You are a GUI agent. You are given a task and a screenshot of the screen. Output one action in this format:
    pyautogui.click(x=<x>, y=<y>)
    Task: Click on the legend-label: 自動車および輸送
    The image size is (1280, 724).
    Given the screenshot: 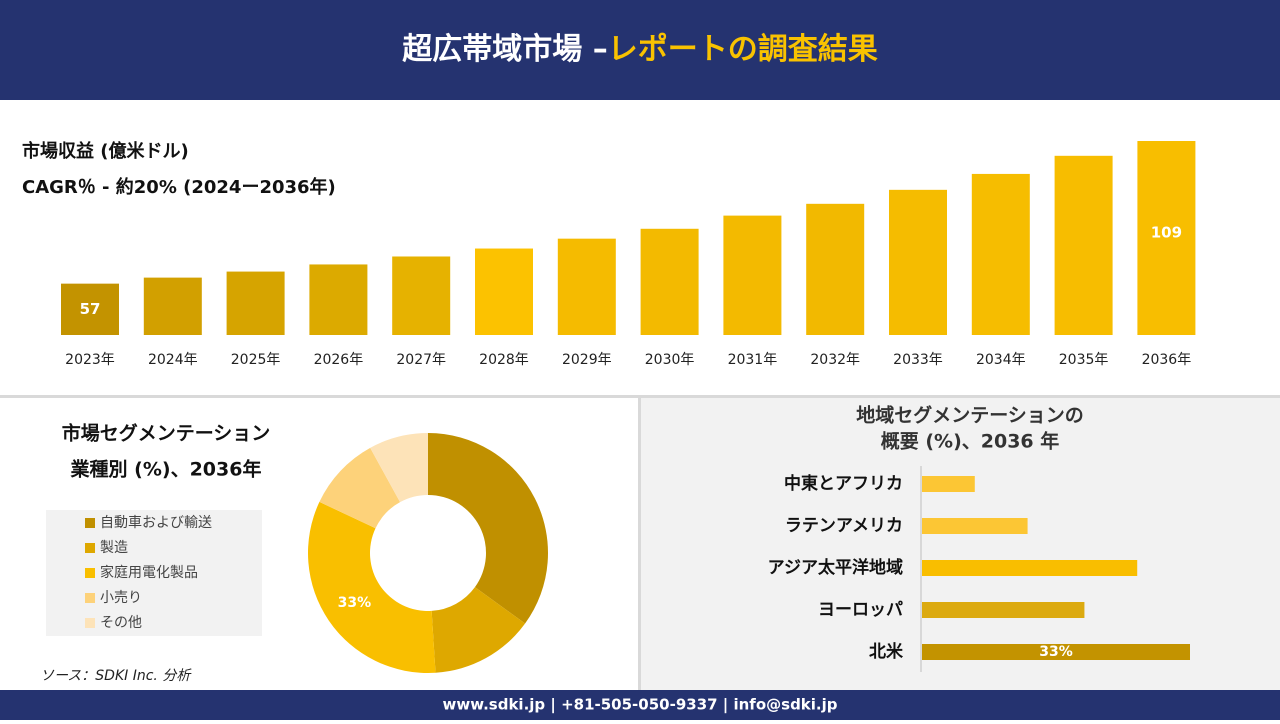 What is the action you would take?
    pyautogui.click(x=156, y=522)
    